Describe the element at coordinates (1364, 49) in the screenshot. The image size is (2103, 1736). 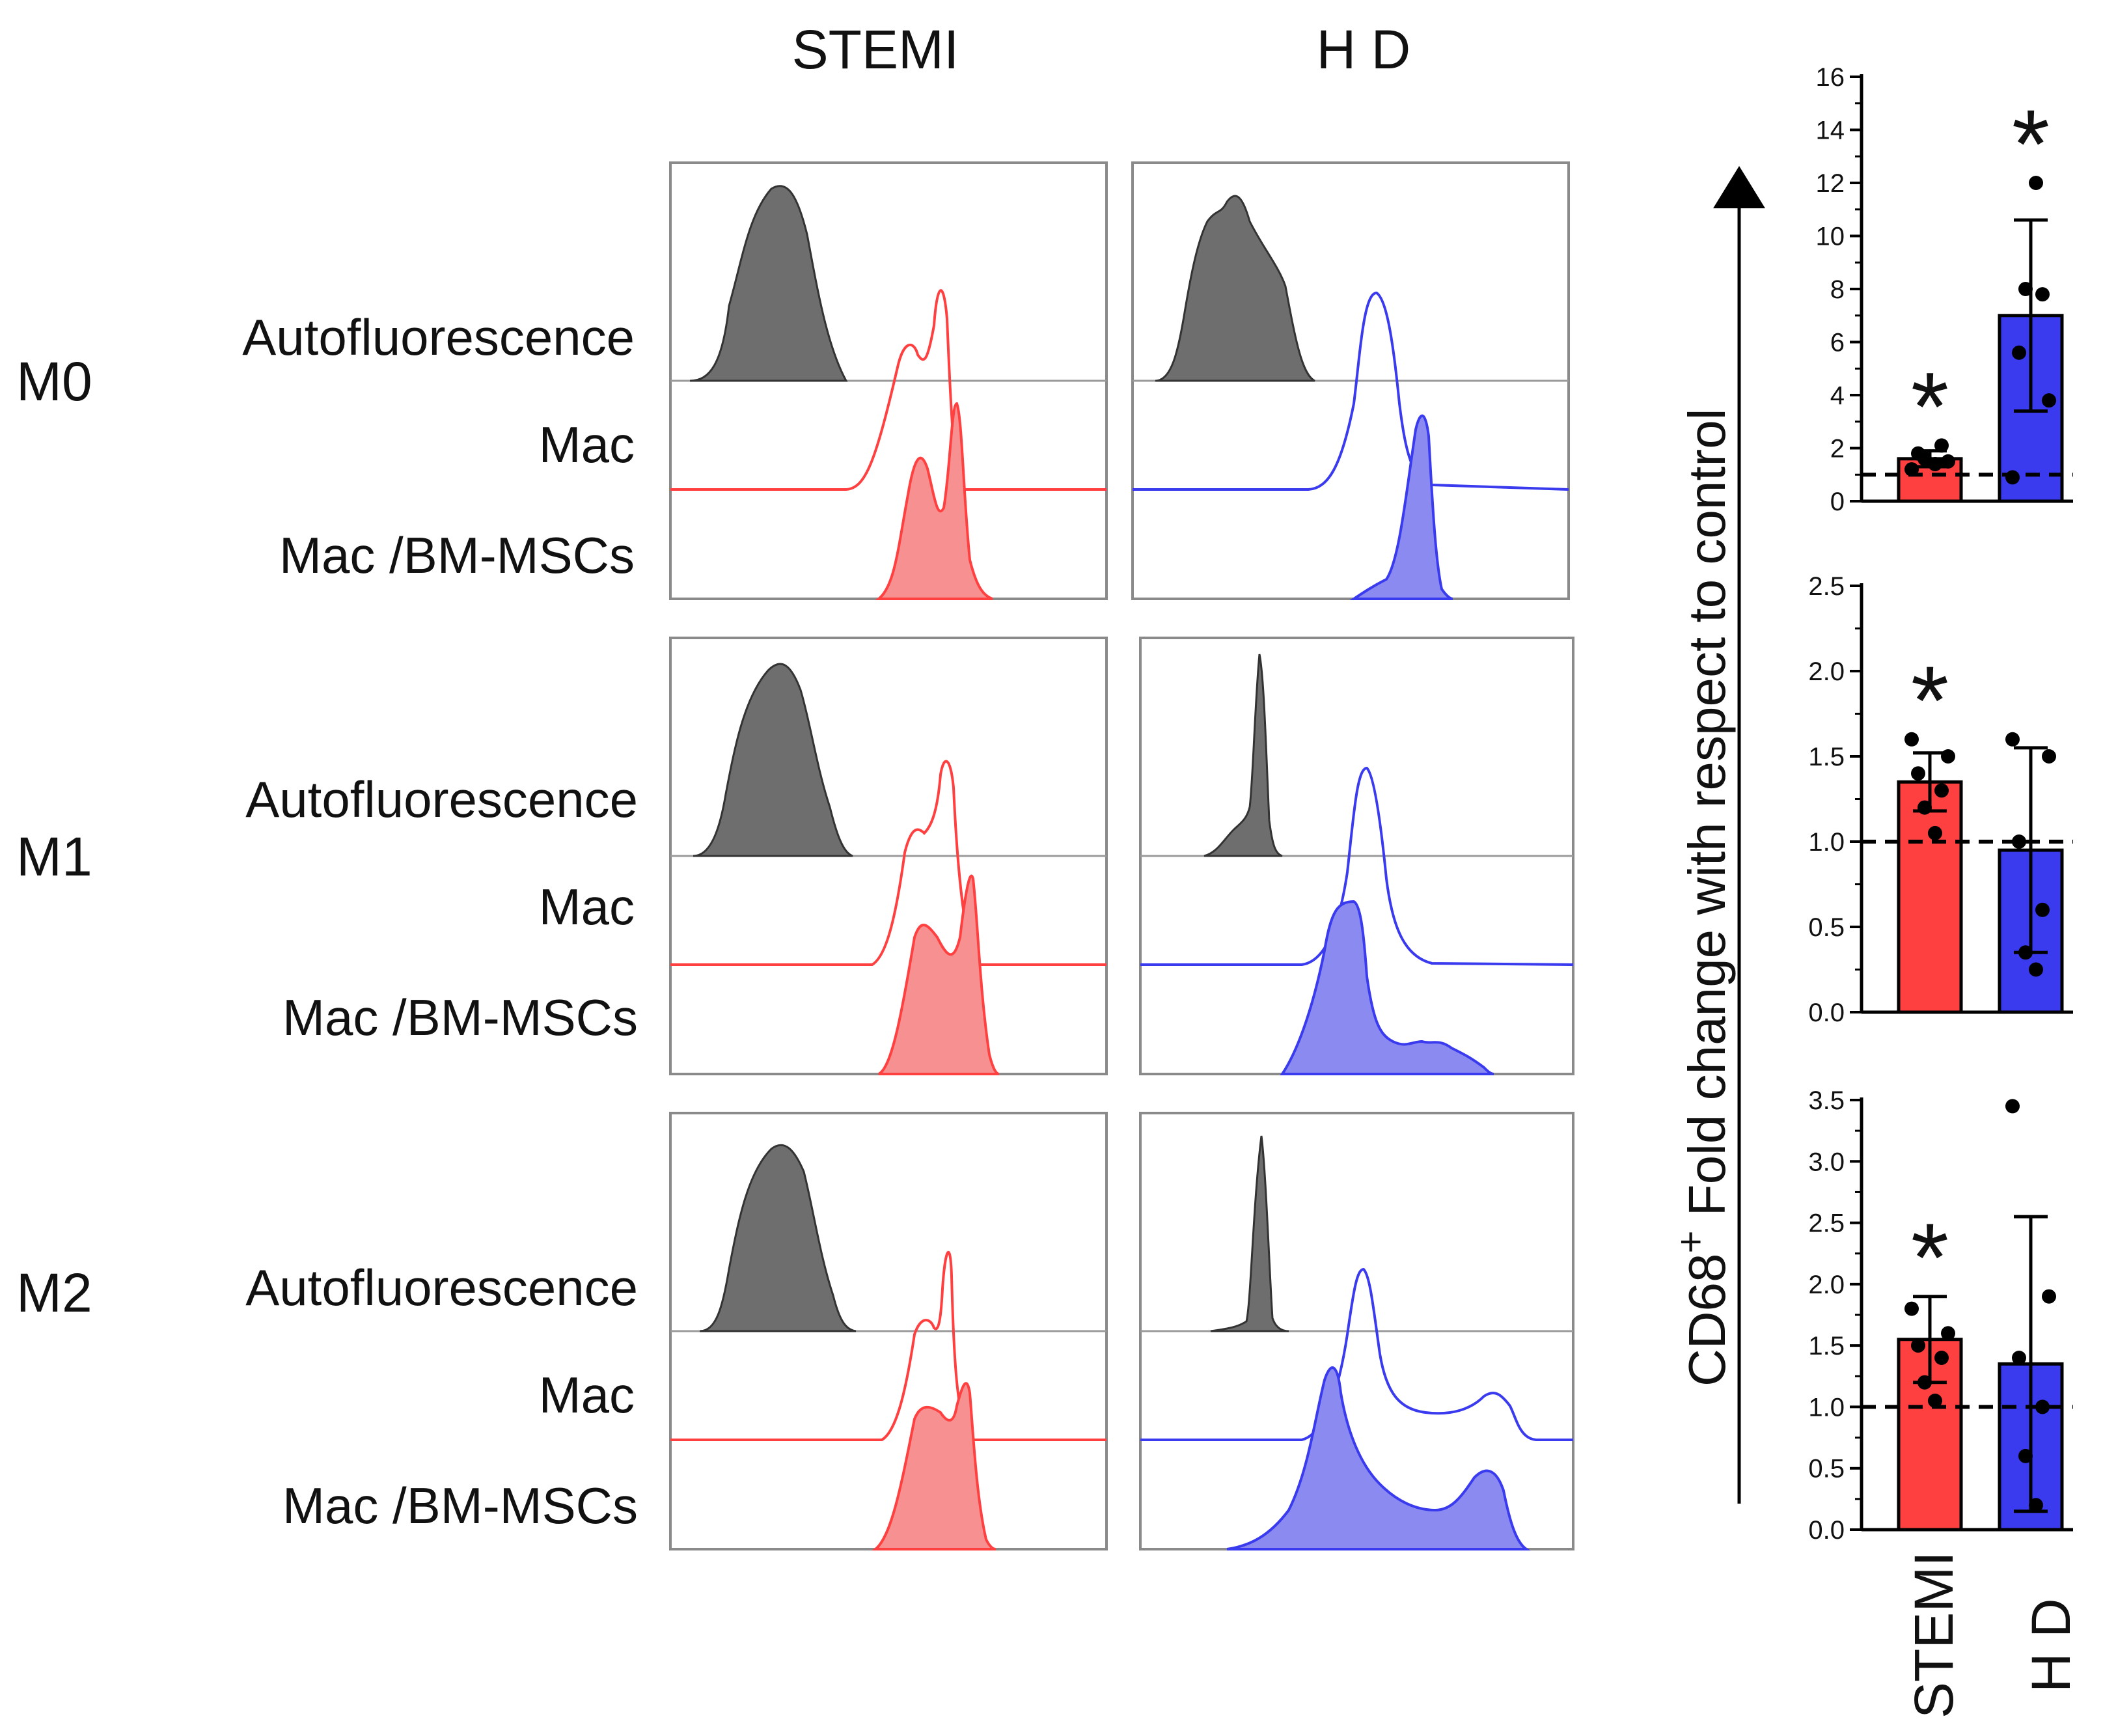
I see `column-header-hd: H D` at that location.